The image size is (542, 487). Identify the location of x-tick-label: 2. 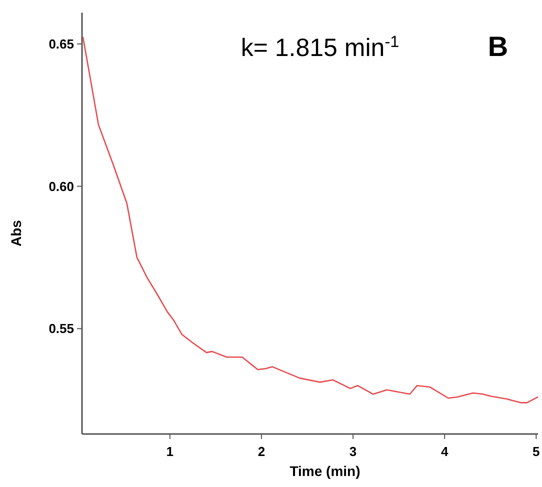
(262, 451).